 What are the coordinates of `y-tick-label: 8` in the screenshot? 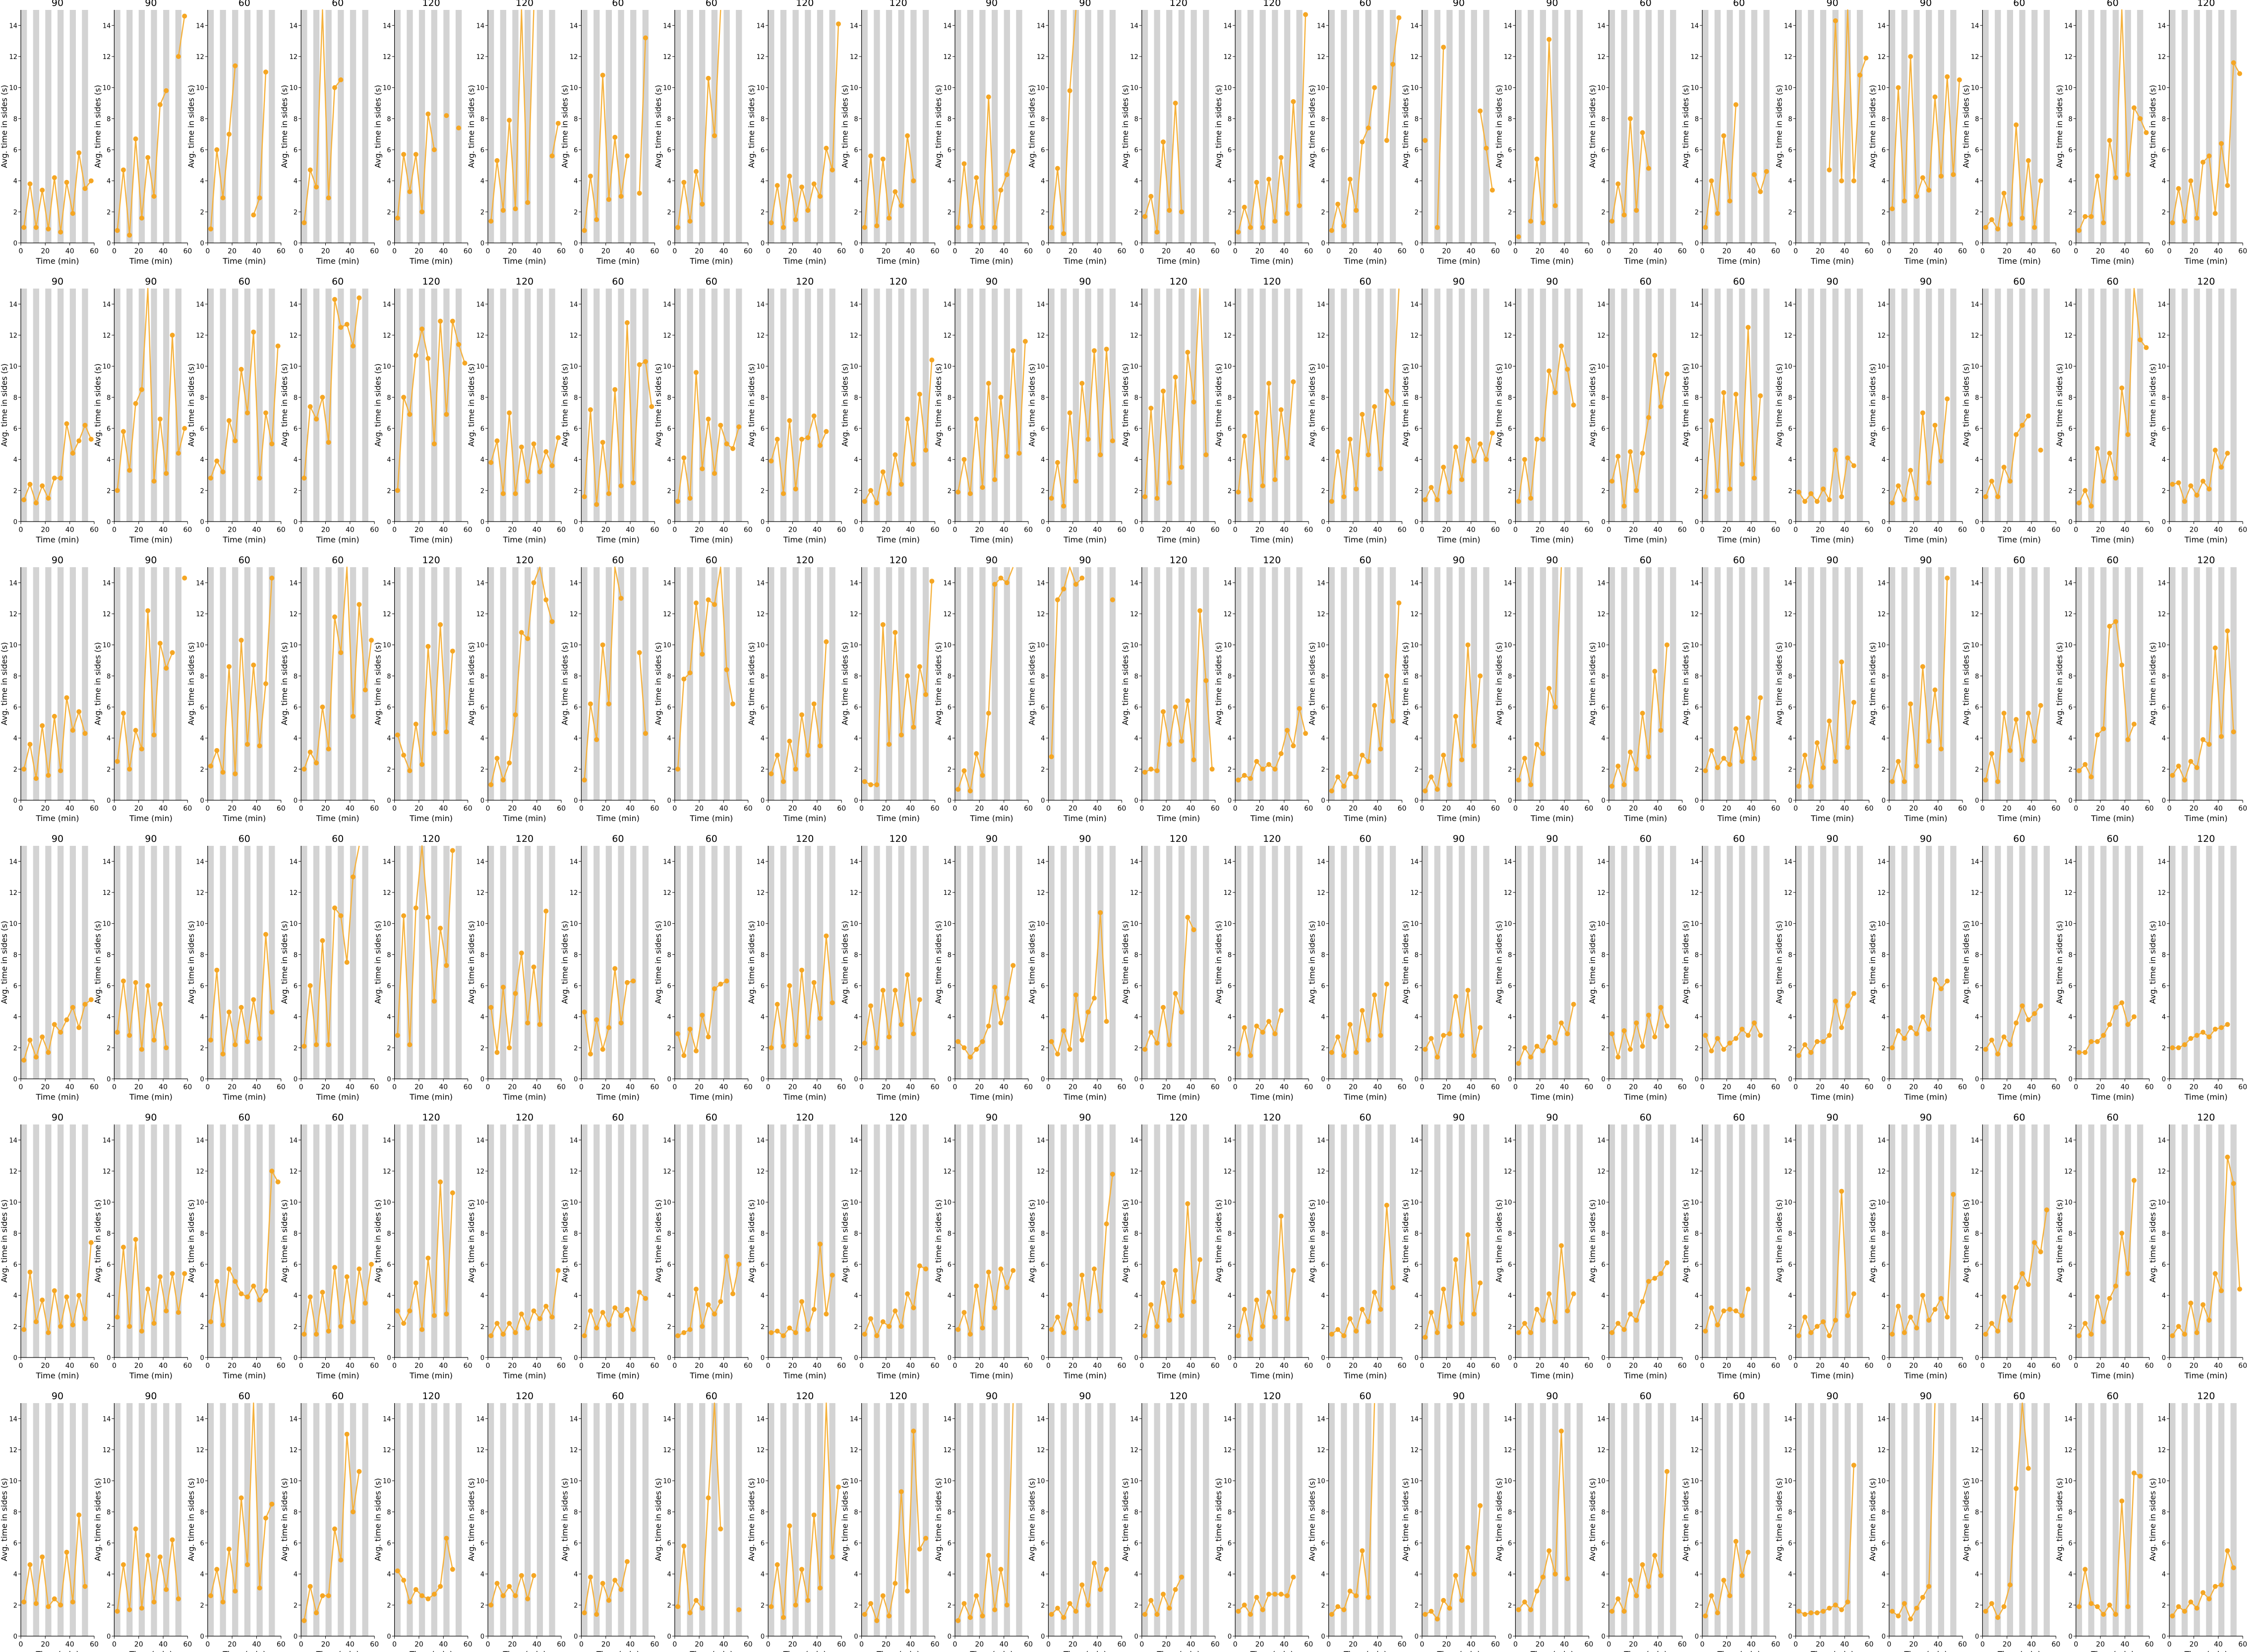 It's located at (109, 119).